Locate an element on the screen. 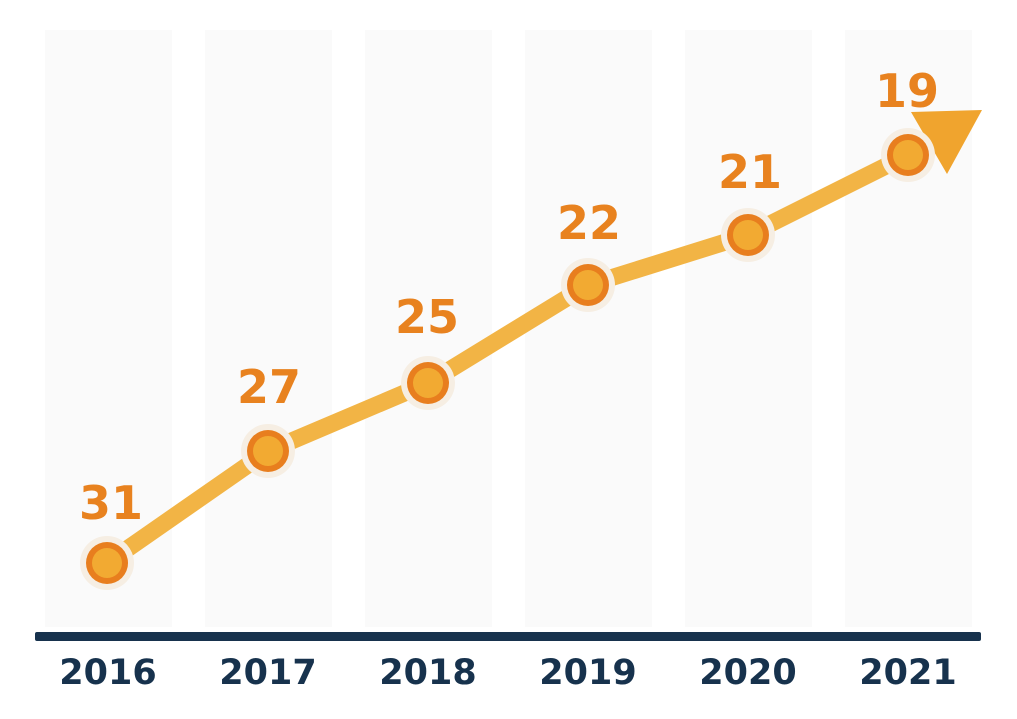 The width and height of the screenshot is (1017, 719). value-label-2016: 31 is located at coordinates (111, 503).